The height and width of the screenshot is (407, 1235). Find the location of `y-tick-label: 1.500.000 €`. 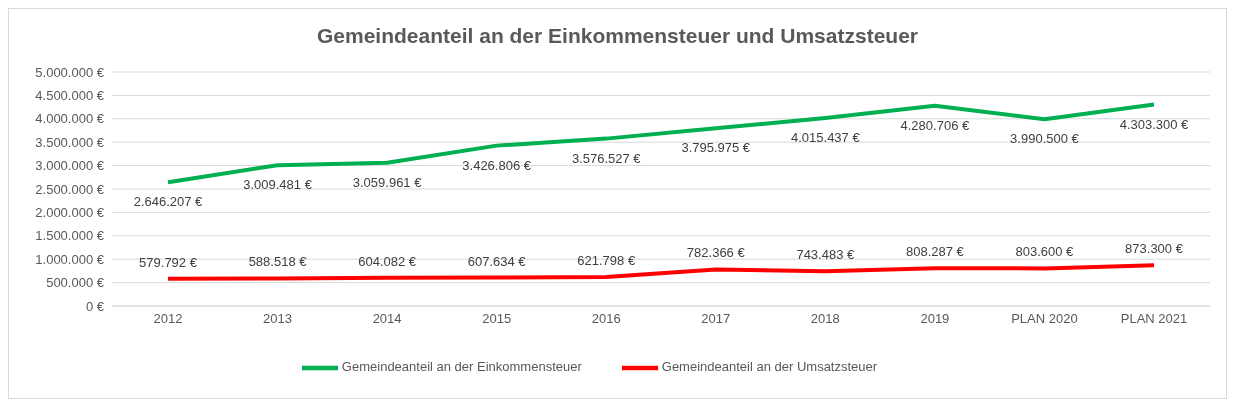

y-tick-label: 1.500.000 € is located at coordinates (70, 236).